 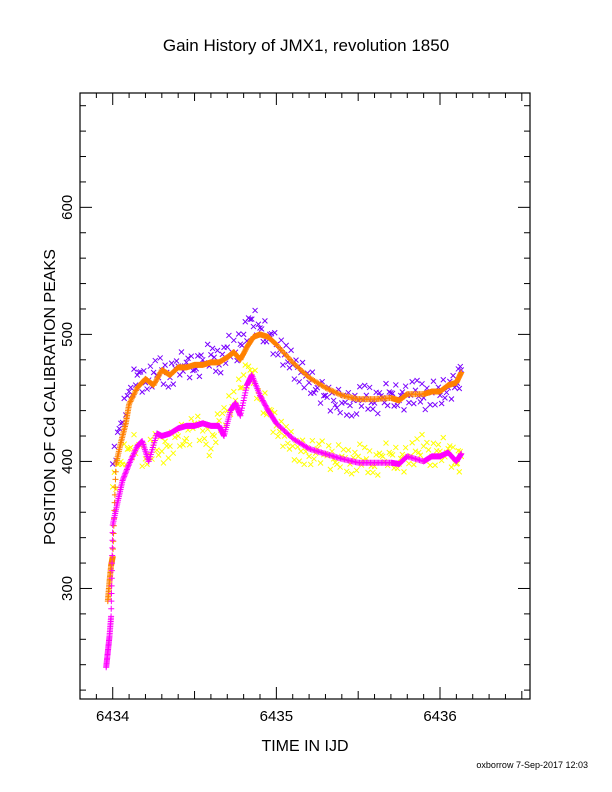 I want to click on y-tick-label: 400, so click(x=67, y=461).